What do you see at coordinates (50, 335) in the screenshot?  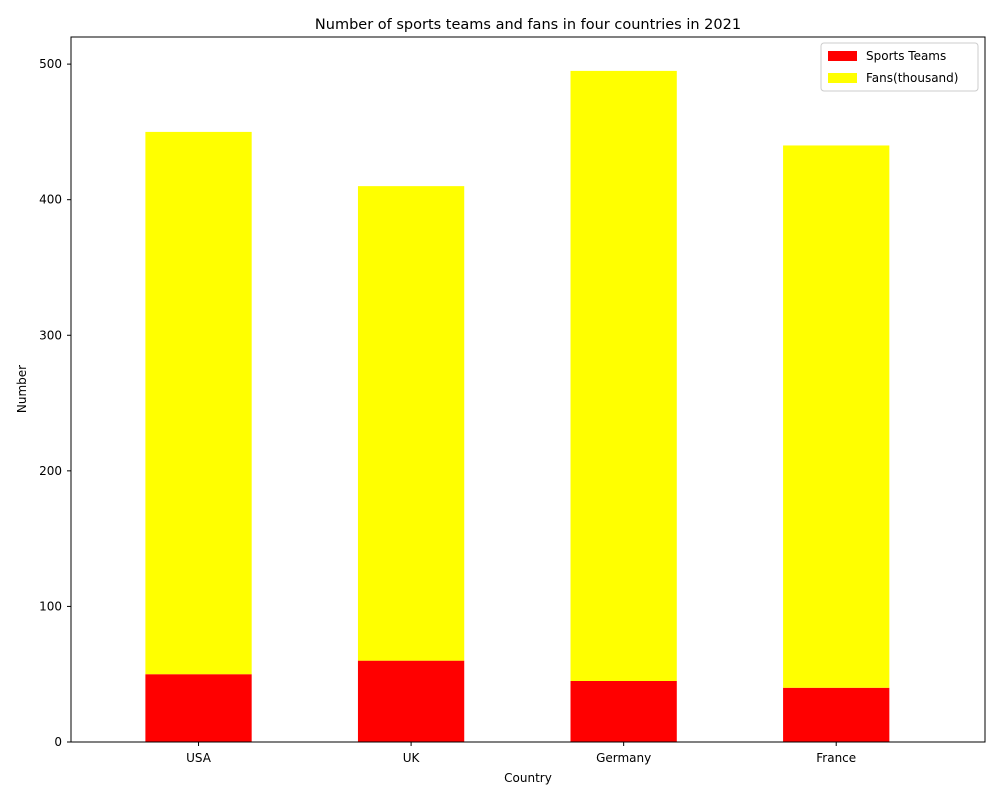 I see `y-tick-label-300: 300` at bounding box center [50, 335].